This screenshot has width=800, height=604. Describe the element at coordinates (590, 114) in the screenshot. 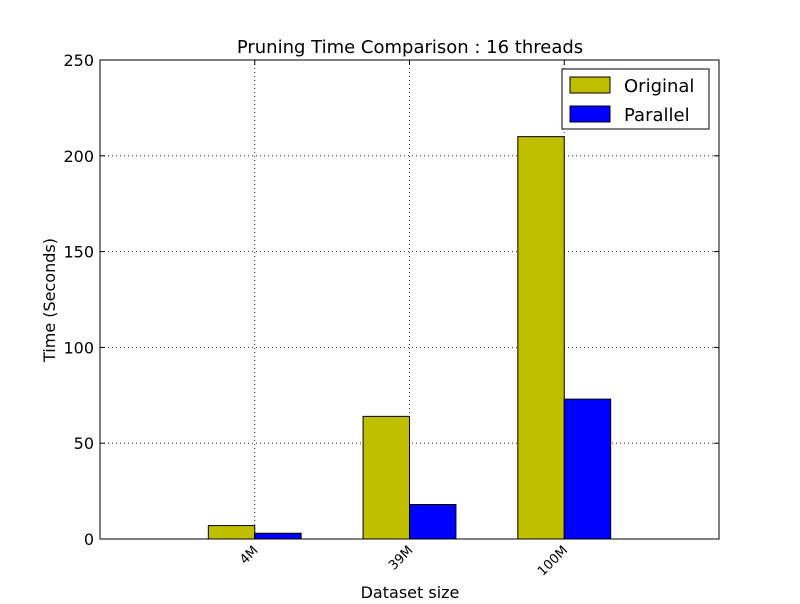

I see `legend-swatch-parallel` at that location.